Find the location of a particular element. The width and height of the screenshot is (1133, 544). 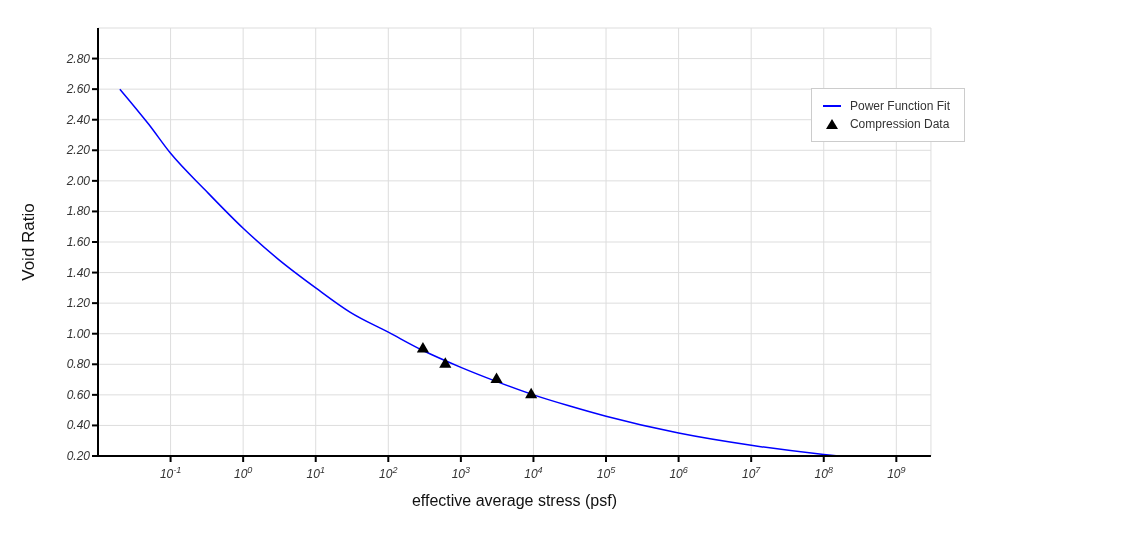

legend-label: Compression Data is located at coordinates (899, 124).